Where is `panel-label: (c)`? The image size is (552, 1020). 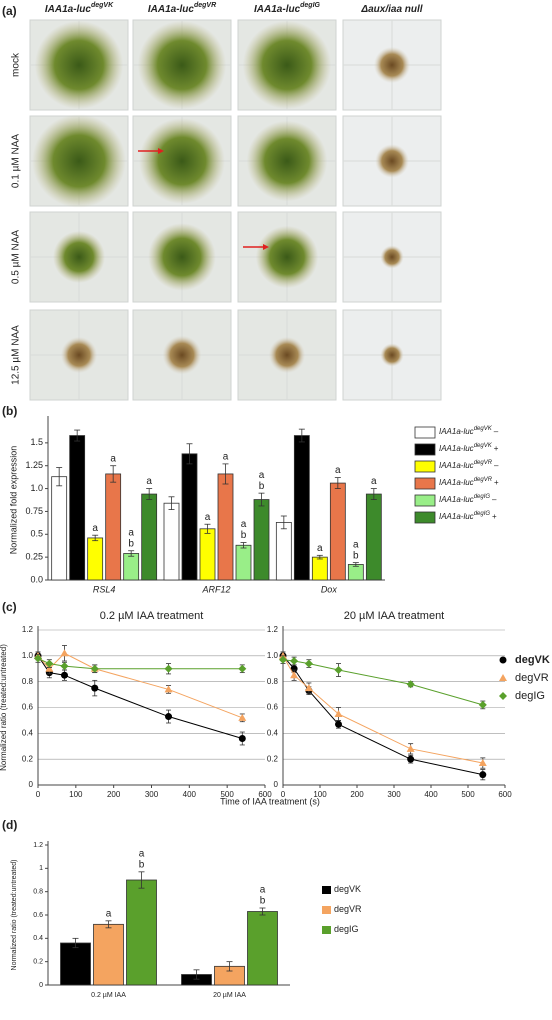 panel-label: (c) is located at coordinates (9, 607).